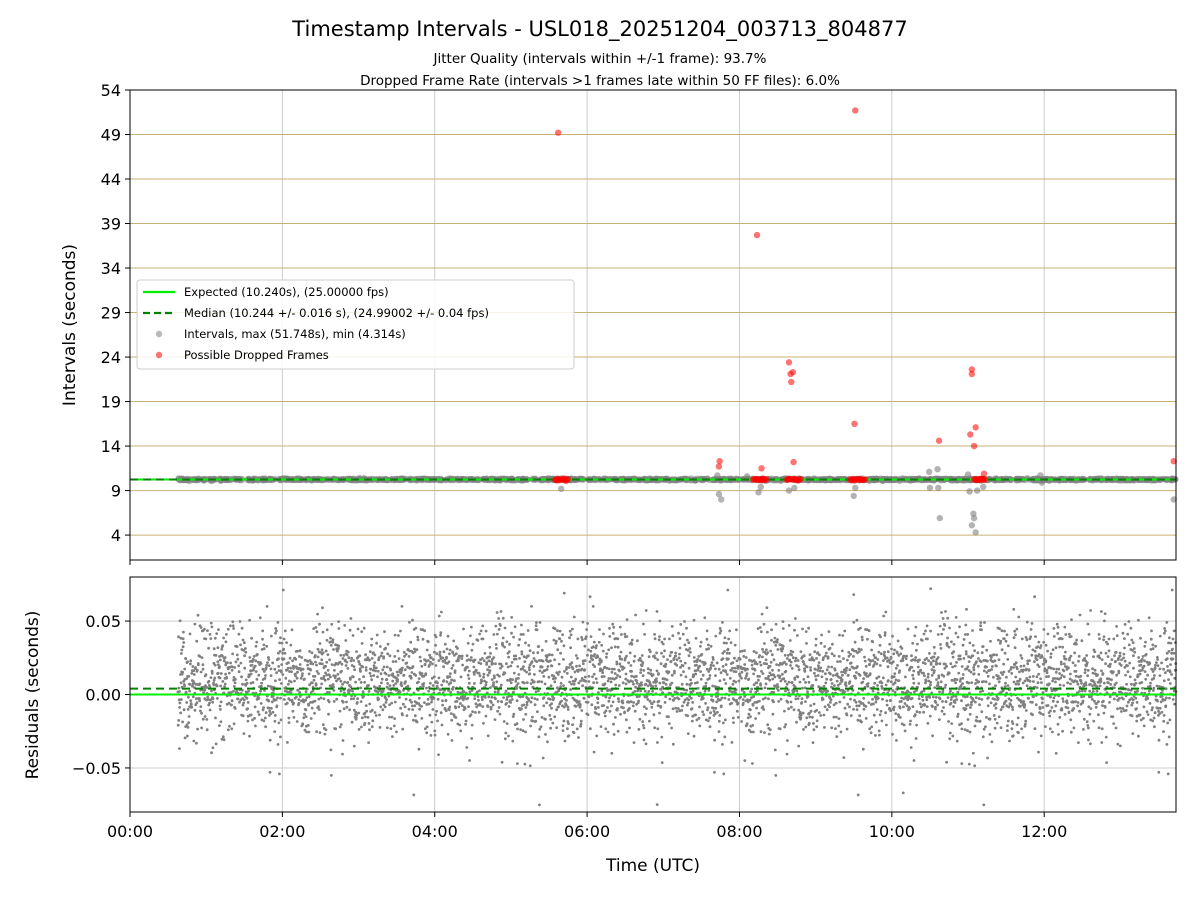  I want to click on dropped-frame-point, so click(970, 434).